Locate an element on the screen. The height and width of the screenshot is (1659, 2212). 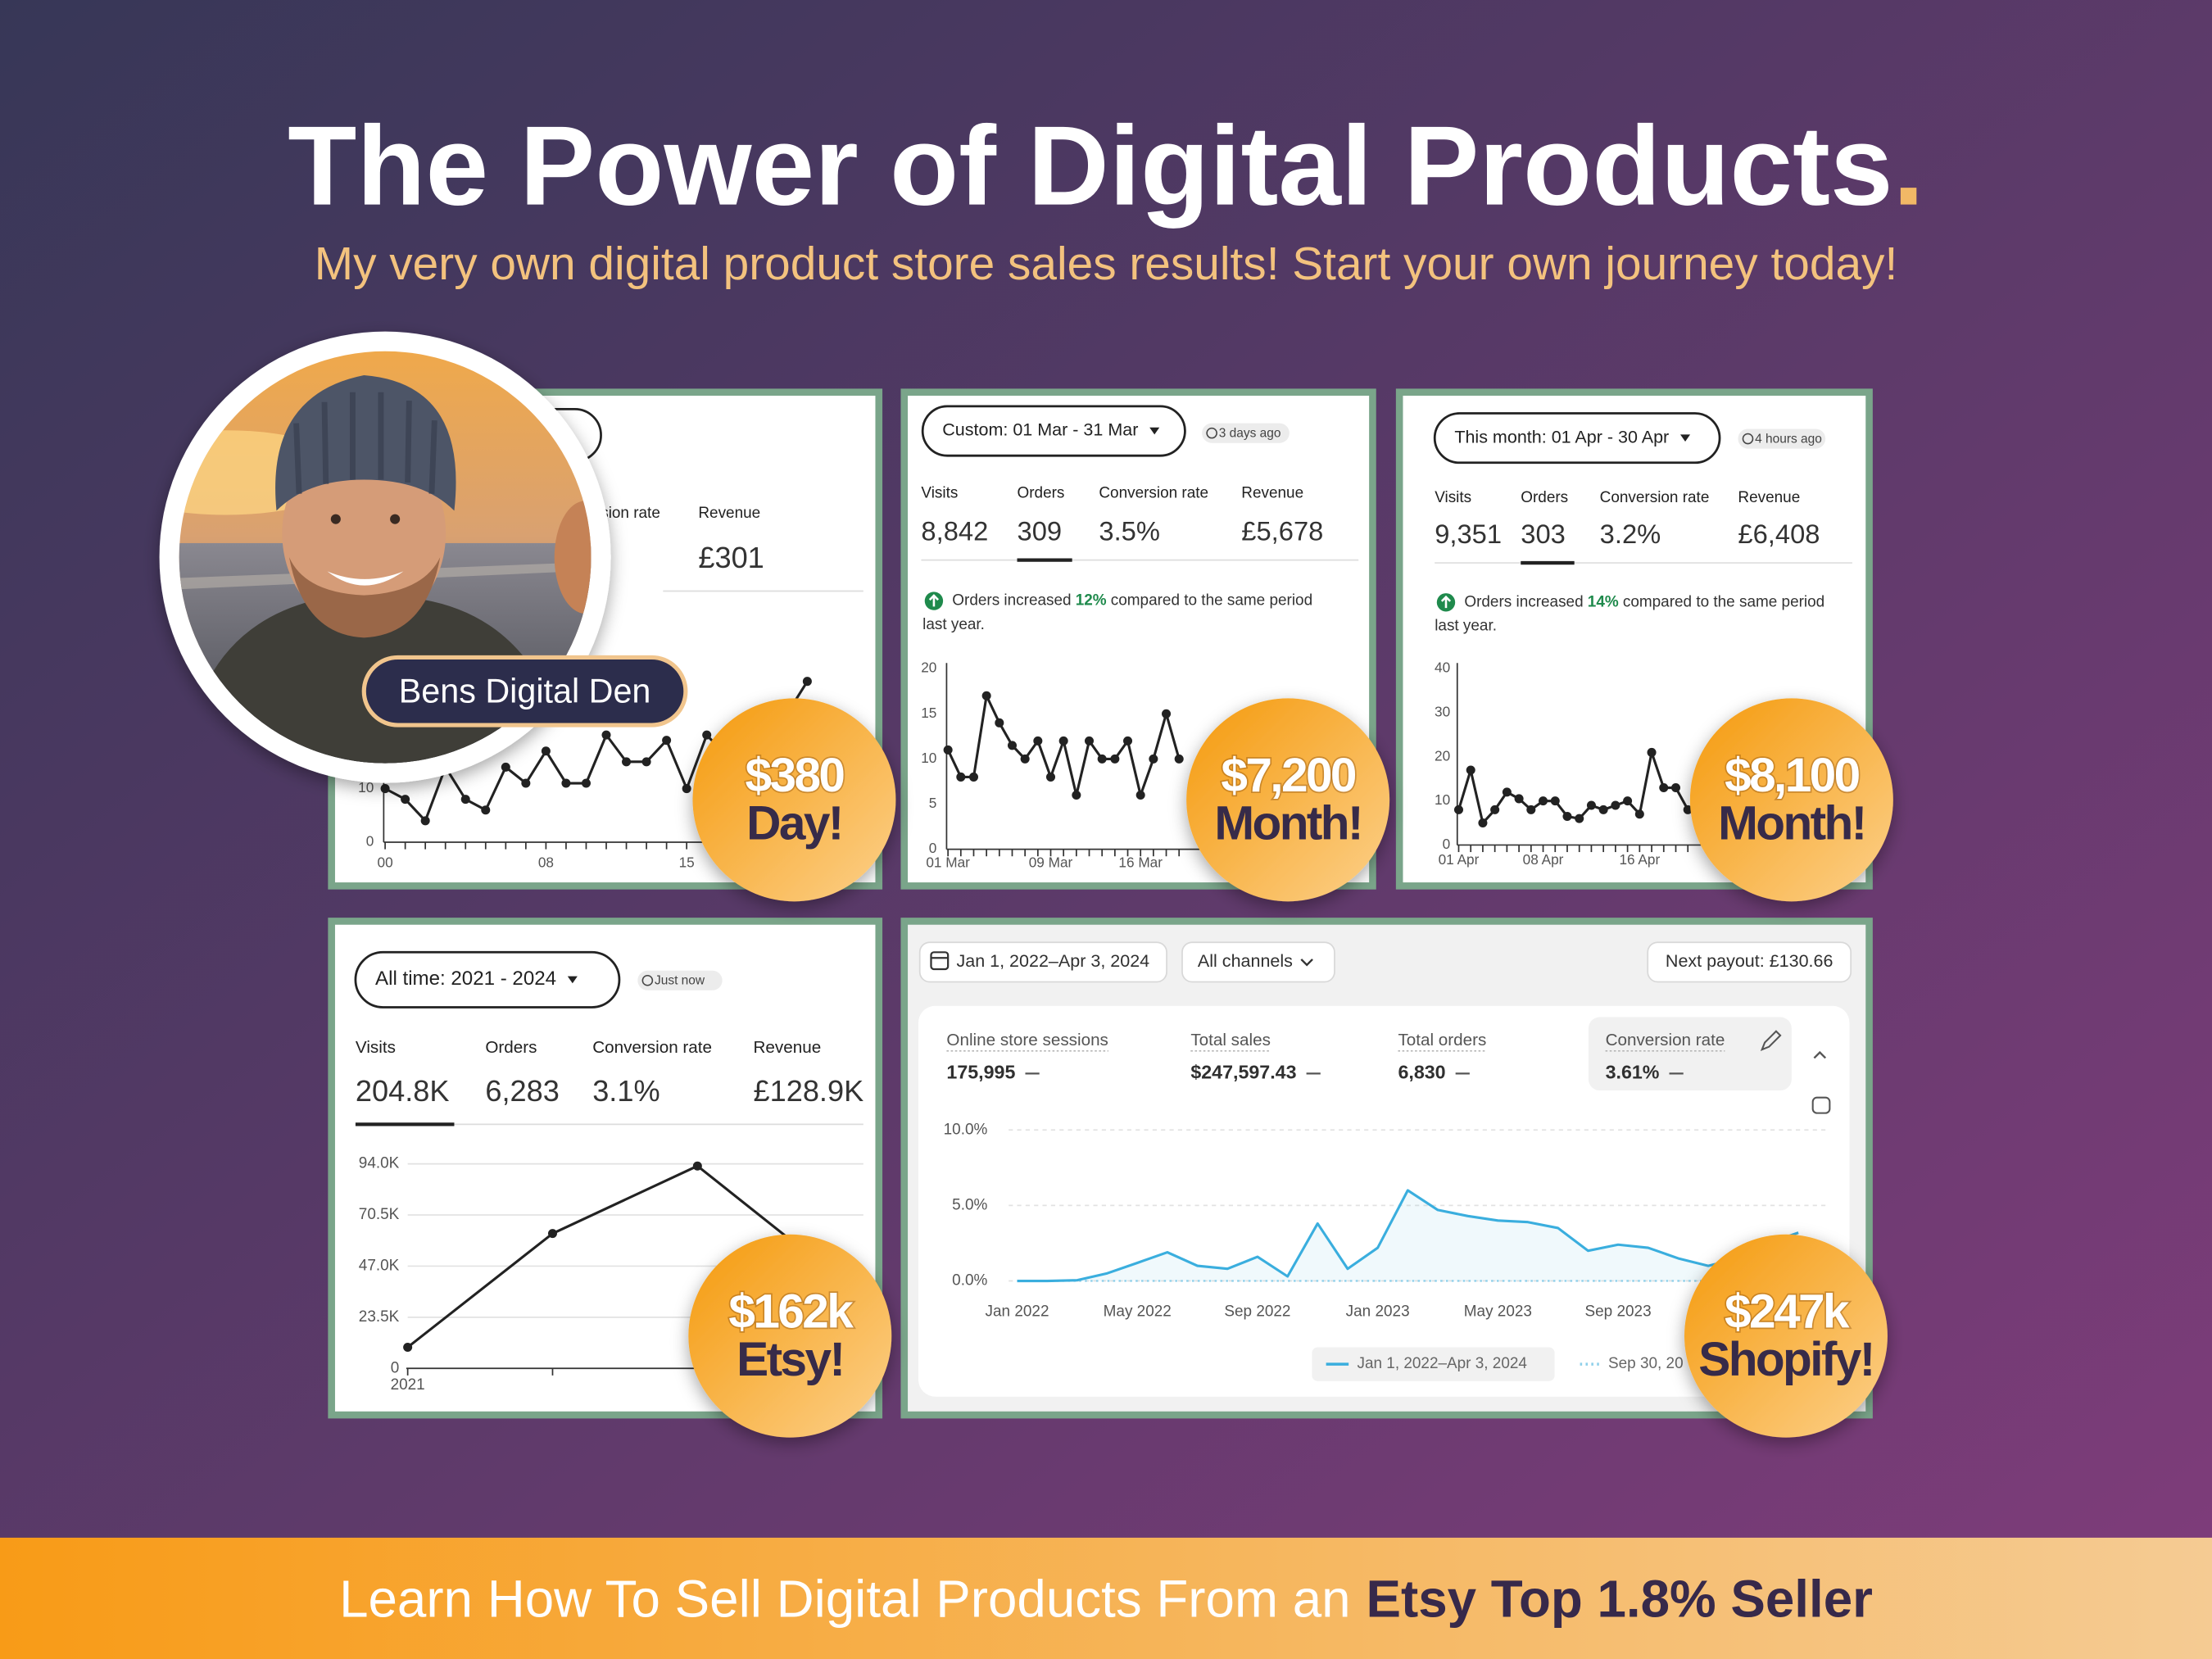
y-tick-label: 10 is located at coordinates (928, 758).